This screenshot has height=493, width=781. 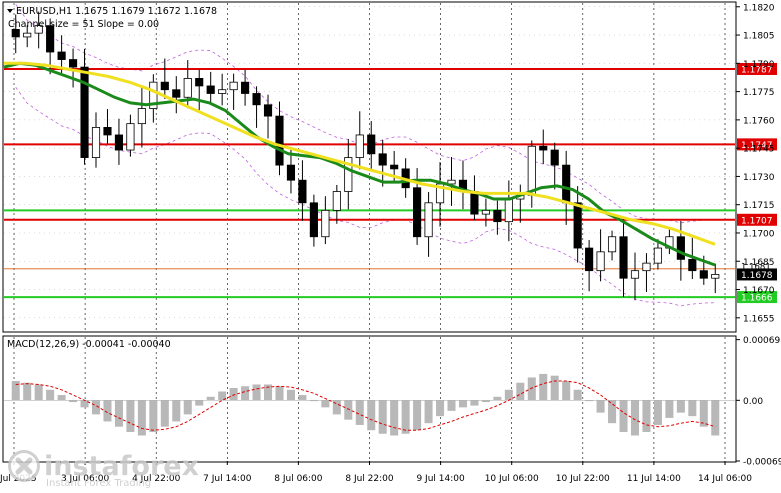 I want to click on macd-tick-label: -0.00069, so click(x=762, y=463).